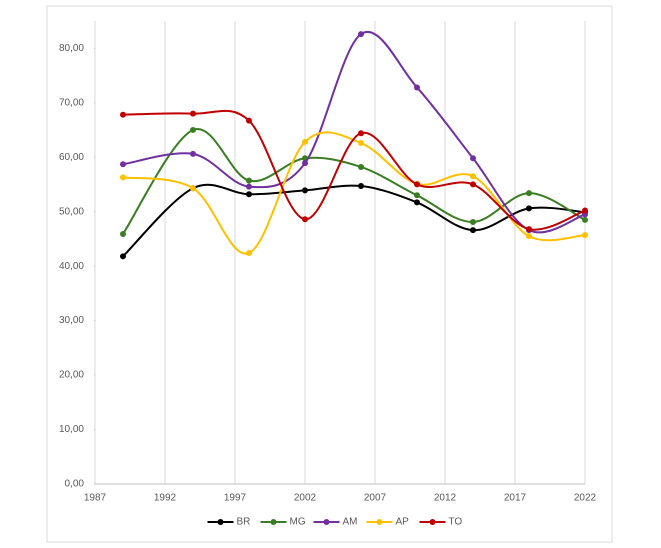 The image size is (661, 548). I want to click on y-tick-label: 0,00, so click(75, 484).